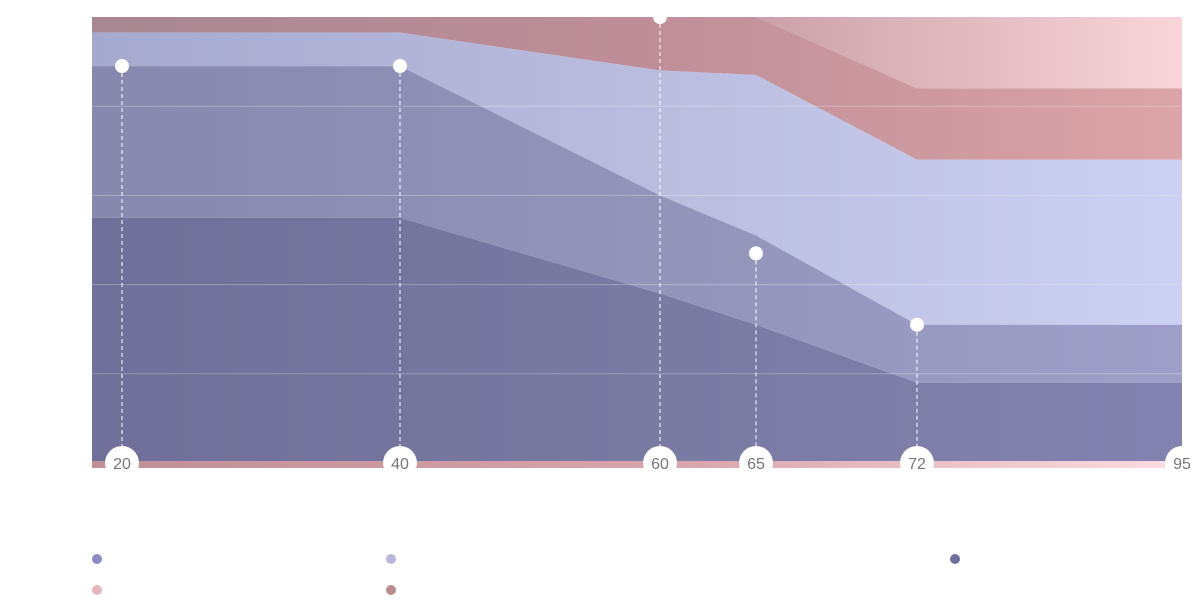 The image size is (1200, 600). I want to click on x-tick-label: 95, so click(1182, 464).